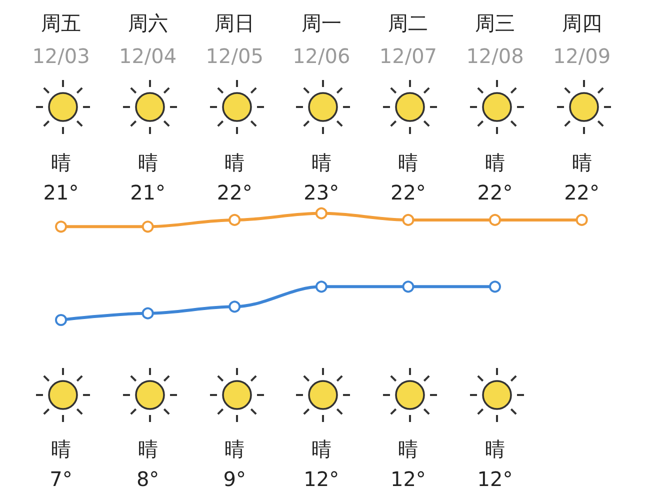  What do you see at coordinates (147, 39) in the screenshot?
I see `x-tick-label: 周六 12/04` at bounding box center [147, 39].